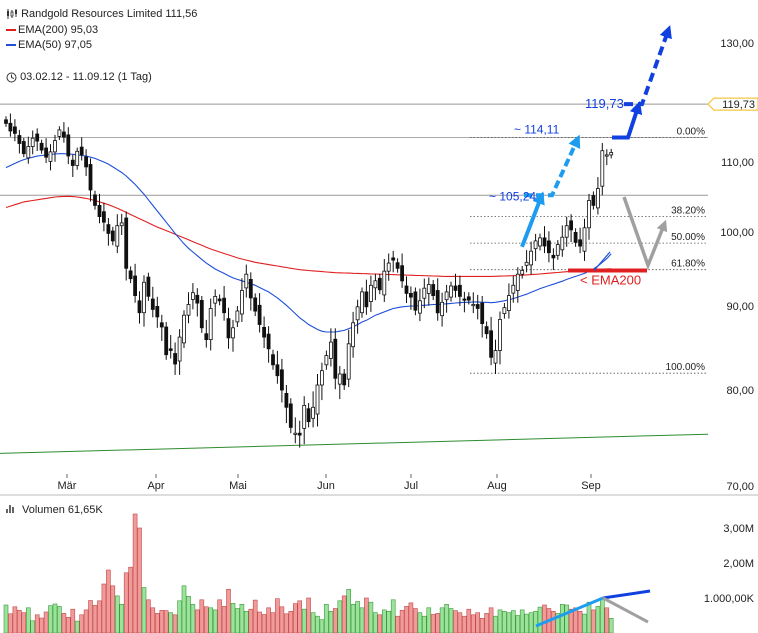 The image size is (758, 633). I want to click on ema50-marker-line, so click(602, 261).